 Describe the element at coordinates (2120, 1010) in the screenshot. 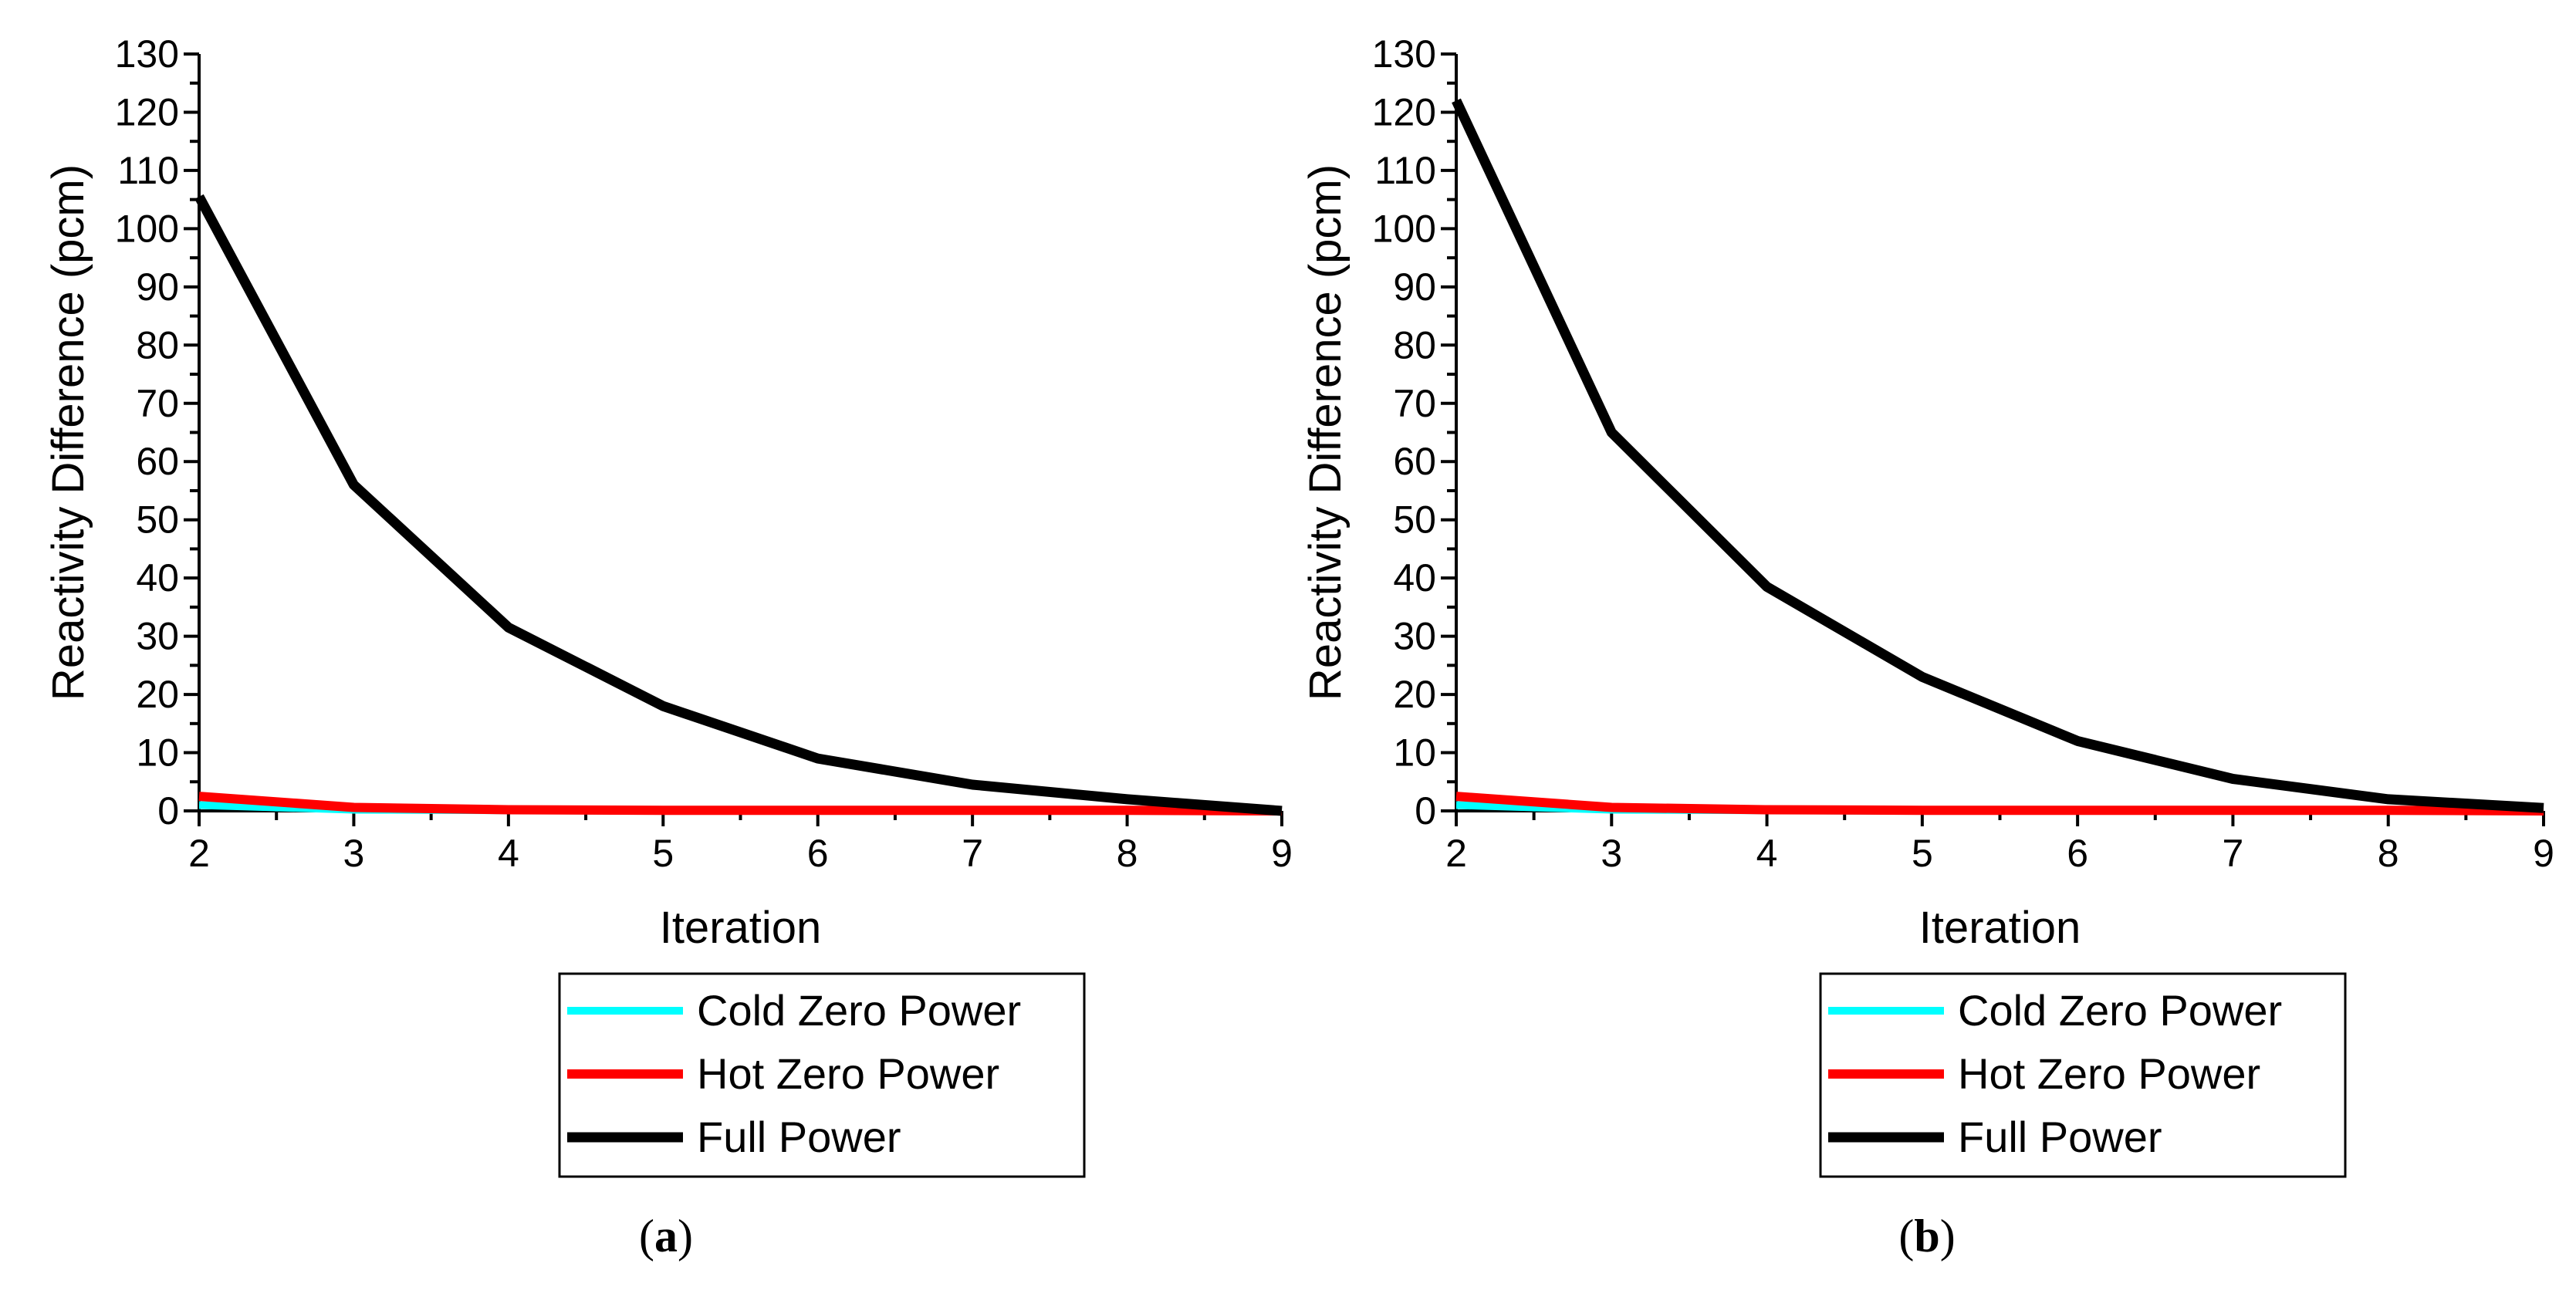

I see `b-legend-label-cold-zero-power: Cold Zero Power` at that location.